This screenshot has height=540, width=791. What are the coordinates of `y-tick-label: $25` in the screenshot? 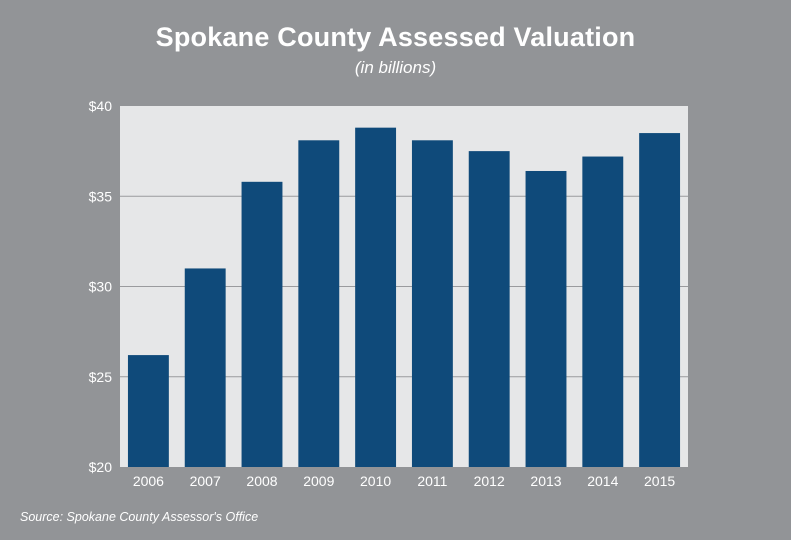 It's located at (101, 377).